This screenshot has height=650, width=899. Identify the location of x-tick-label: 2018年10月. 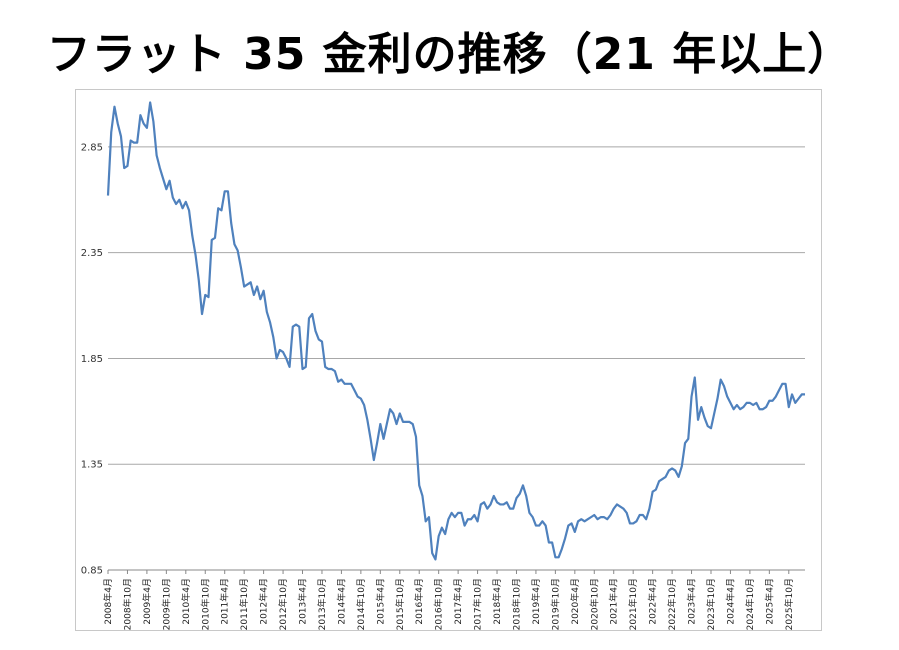
(516, 604).